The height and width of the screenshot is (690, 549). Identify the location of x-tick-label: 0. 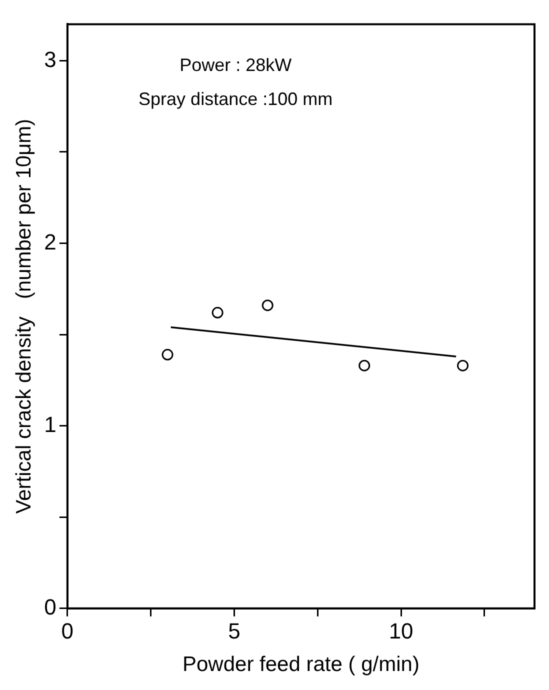
(67, 631).